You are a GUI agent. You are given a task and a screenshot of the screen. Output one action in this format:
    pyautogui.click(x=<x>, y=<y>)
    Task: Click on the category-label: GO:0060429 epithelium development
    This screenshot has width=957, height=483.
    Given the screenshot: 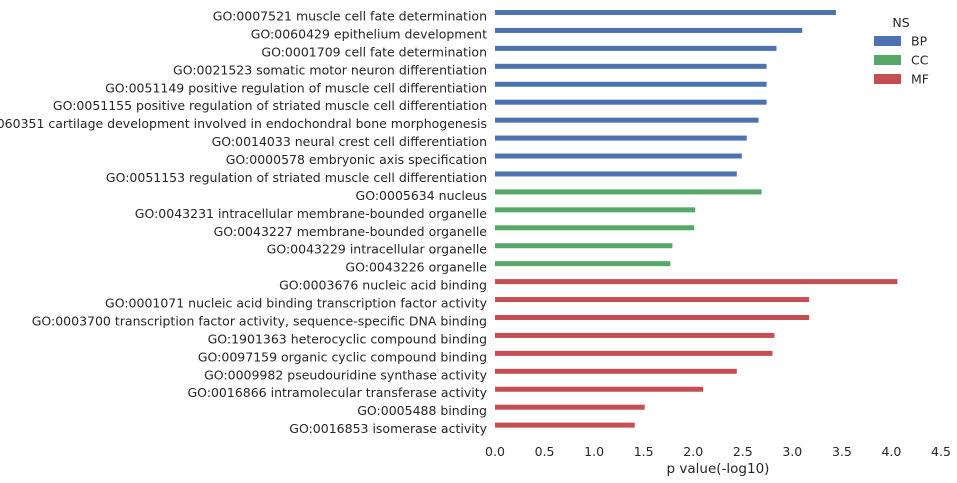 What is the action you would take?
    pyautogui.click(x=369, y=33)
    